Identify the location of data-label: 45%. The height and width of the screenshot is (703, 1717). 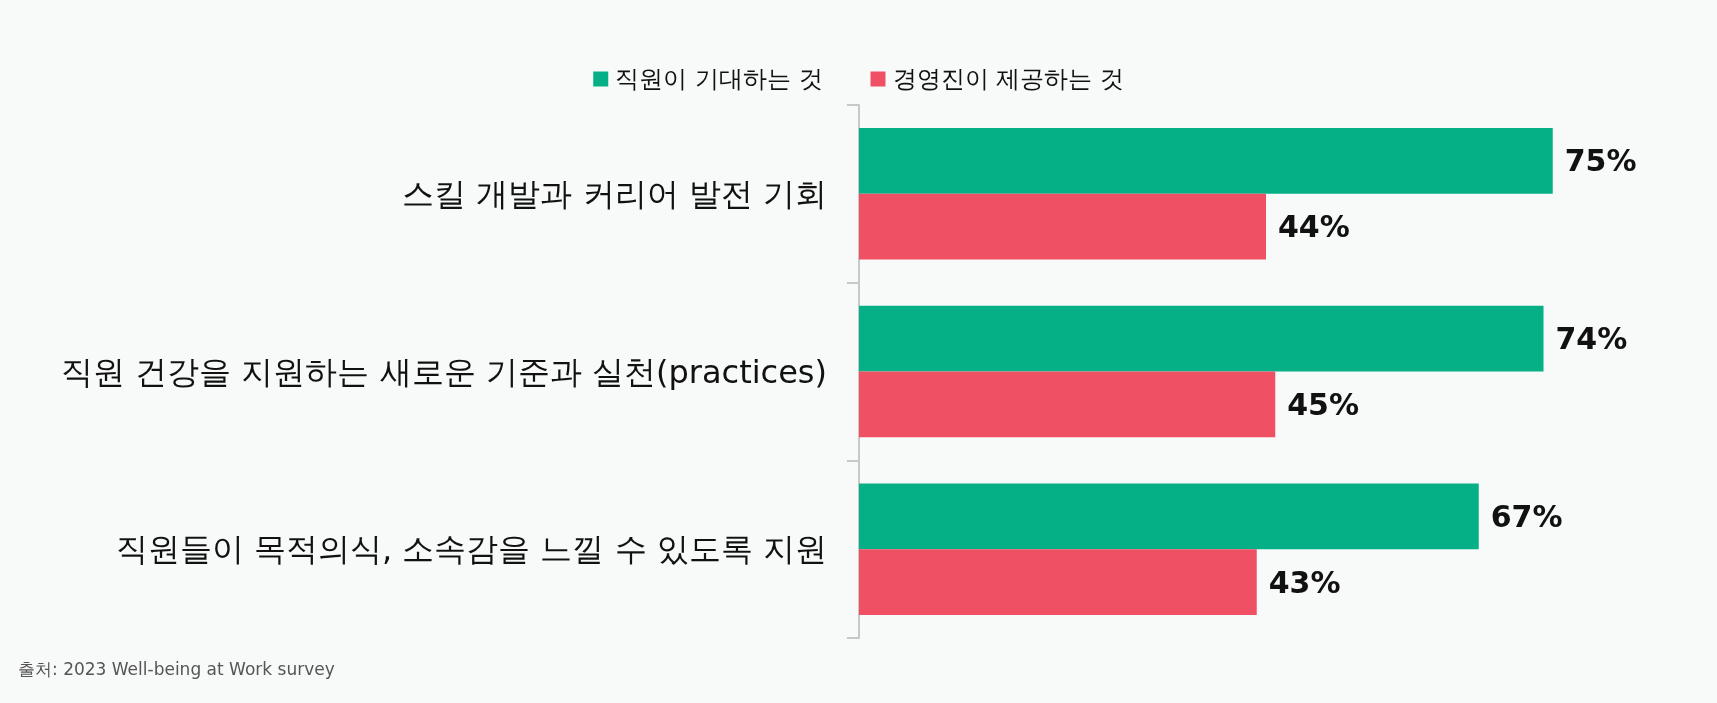
(1323, 404).